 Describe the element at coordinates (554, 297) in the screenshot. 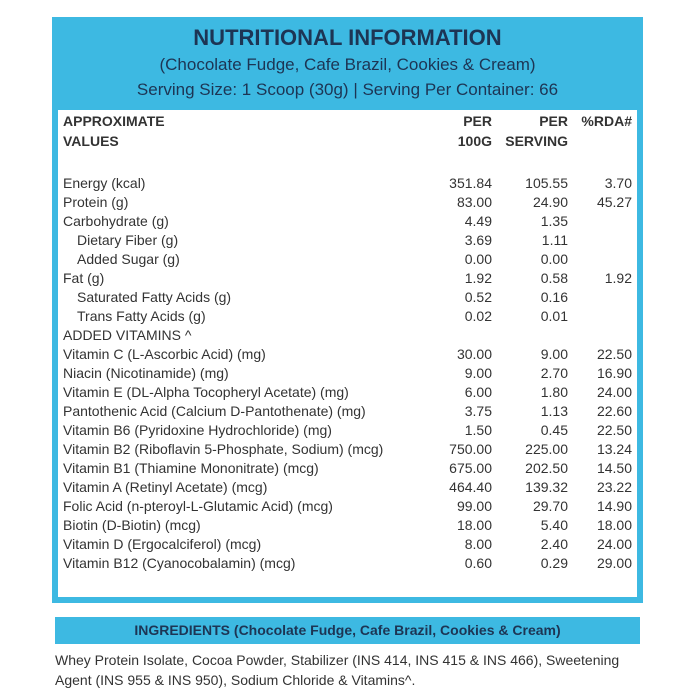

I see `cell-value: 0.16` at that location.